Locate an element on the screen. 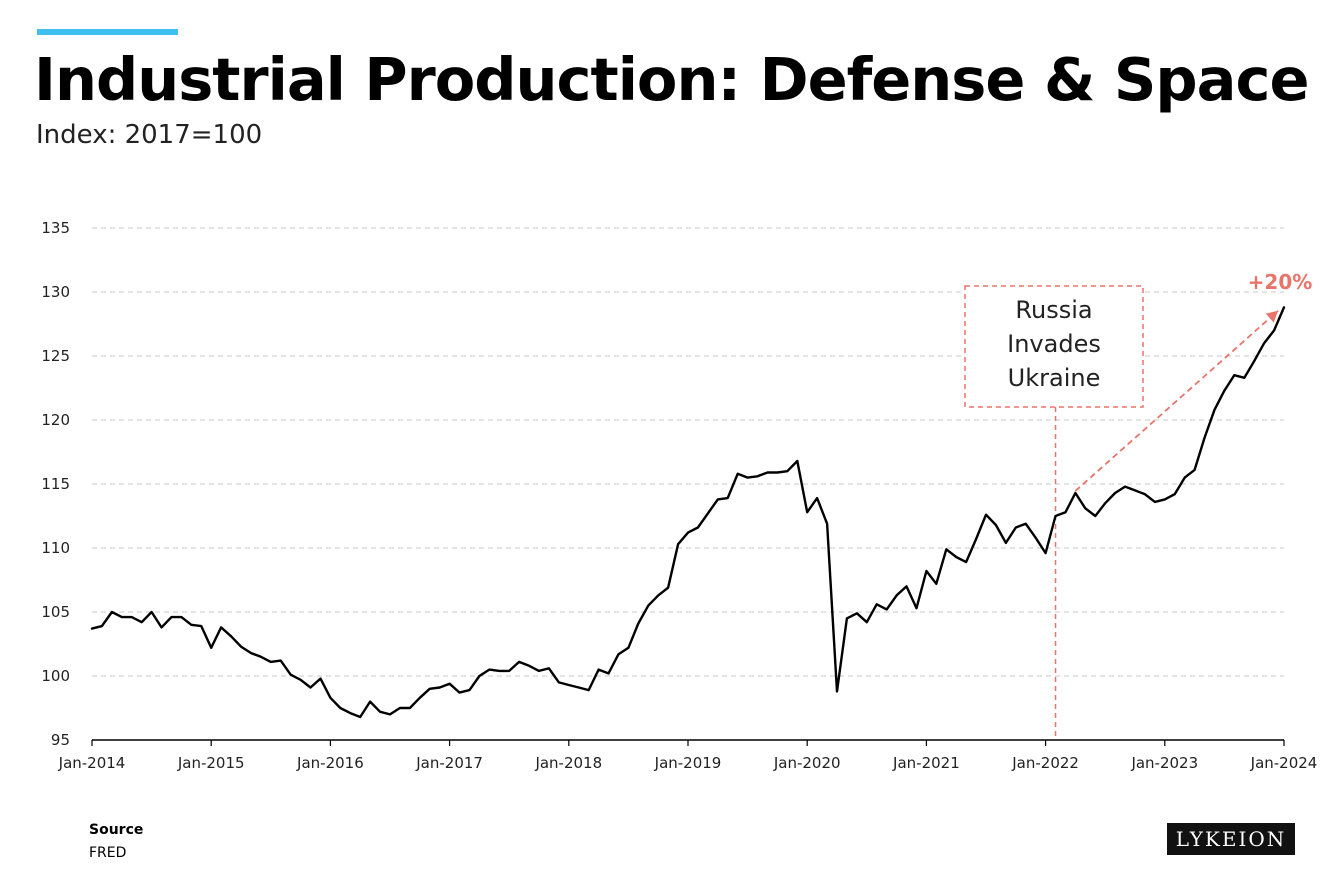 This screenshot has height=872, width=1332. x-tick-label: Jan-2024 is located at coordinates (1284, 763).